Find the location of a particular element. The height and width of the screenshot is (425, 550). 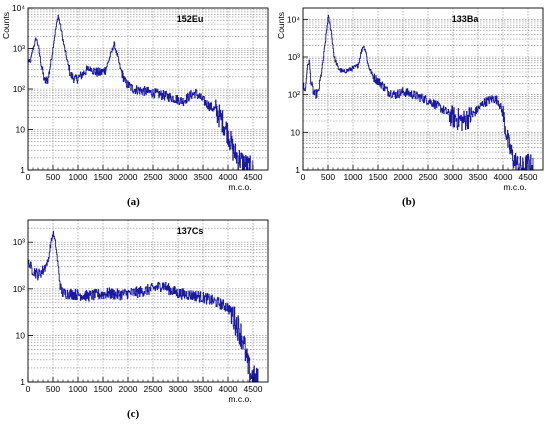

caption-c-label: (c) is located at coordinates (133, 414).